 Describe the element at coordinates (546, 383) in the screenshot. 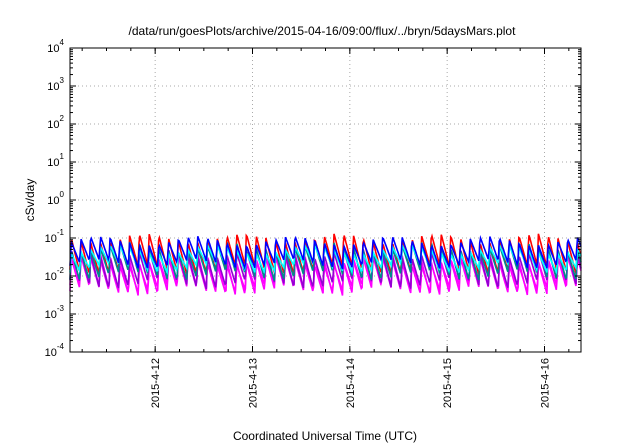

I see `x-tick-label: 2015-4-16` at that location.